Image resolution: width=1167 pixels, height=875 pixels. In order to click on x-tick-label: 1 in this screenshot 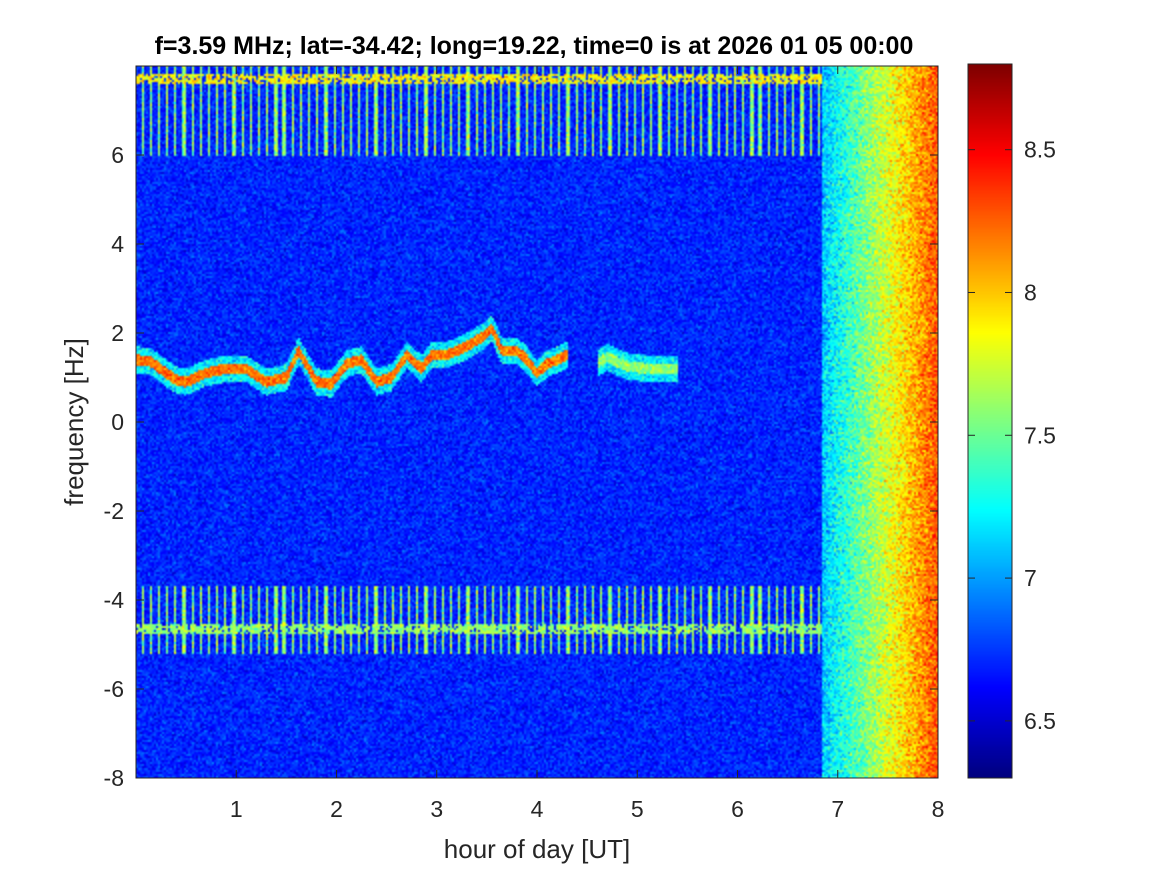, I will do `click(236, 809)`.